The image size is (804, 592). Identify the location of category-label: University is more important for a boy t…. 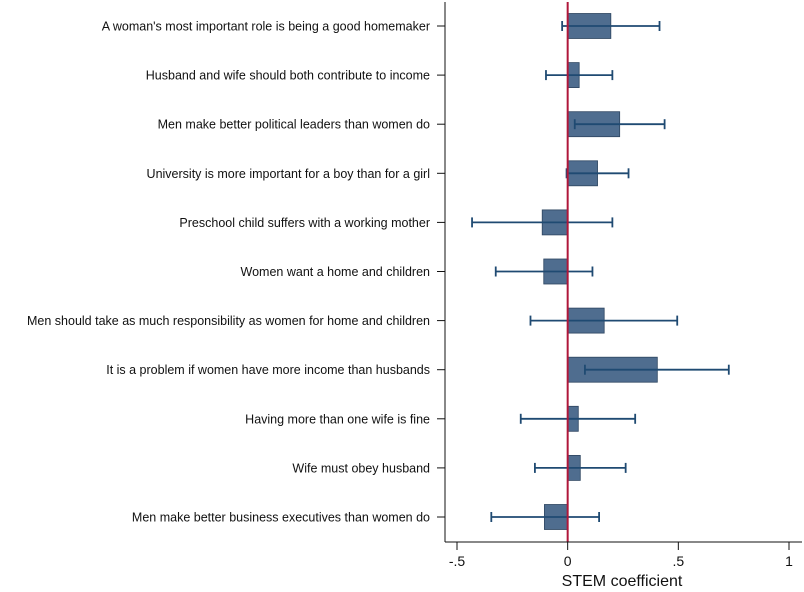
(288, 174).